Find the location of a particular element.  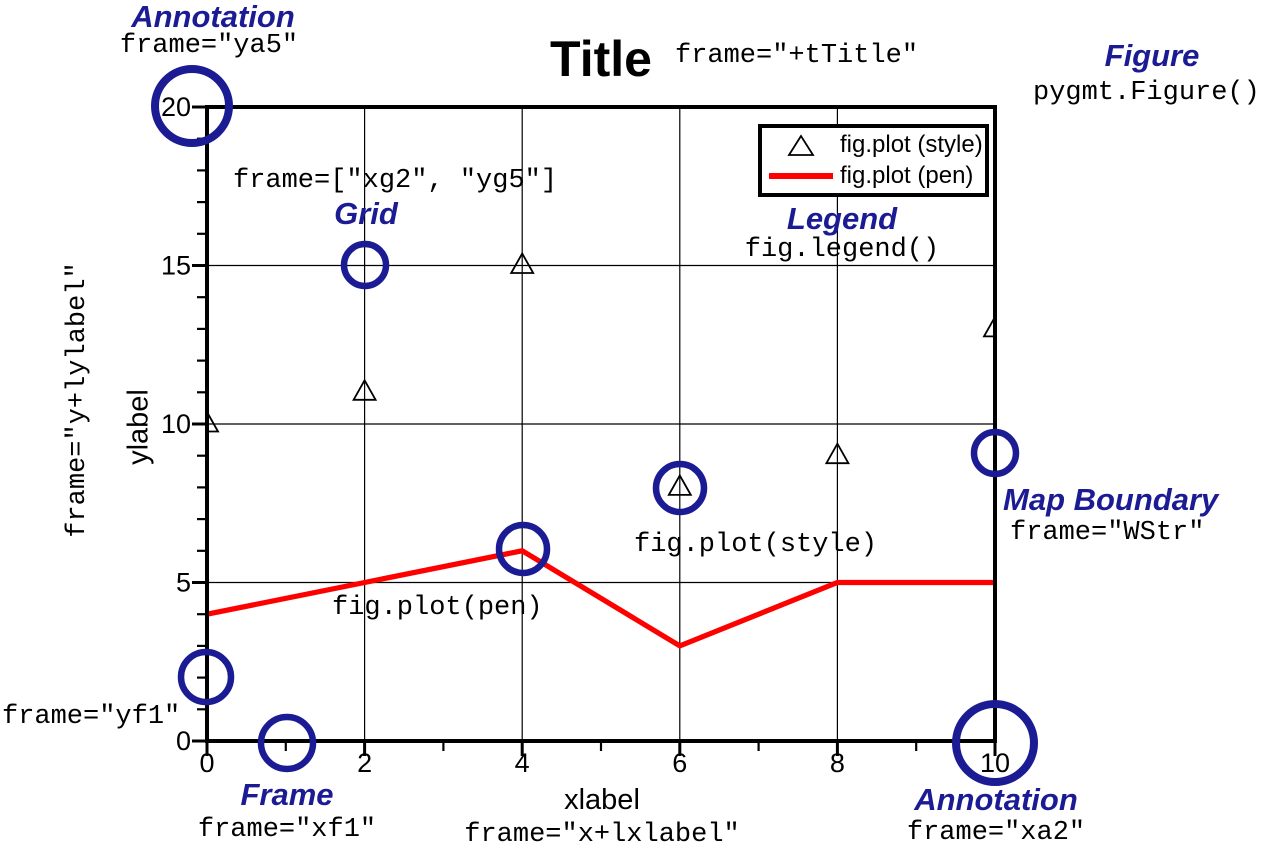

x-annotation-callout-label: Annotation is located at coordinates (996, 799).